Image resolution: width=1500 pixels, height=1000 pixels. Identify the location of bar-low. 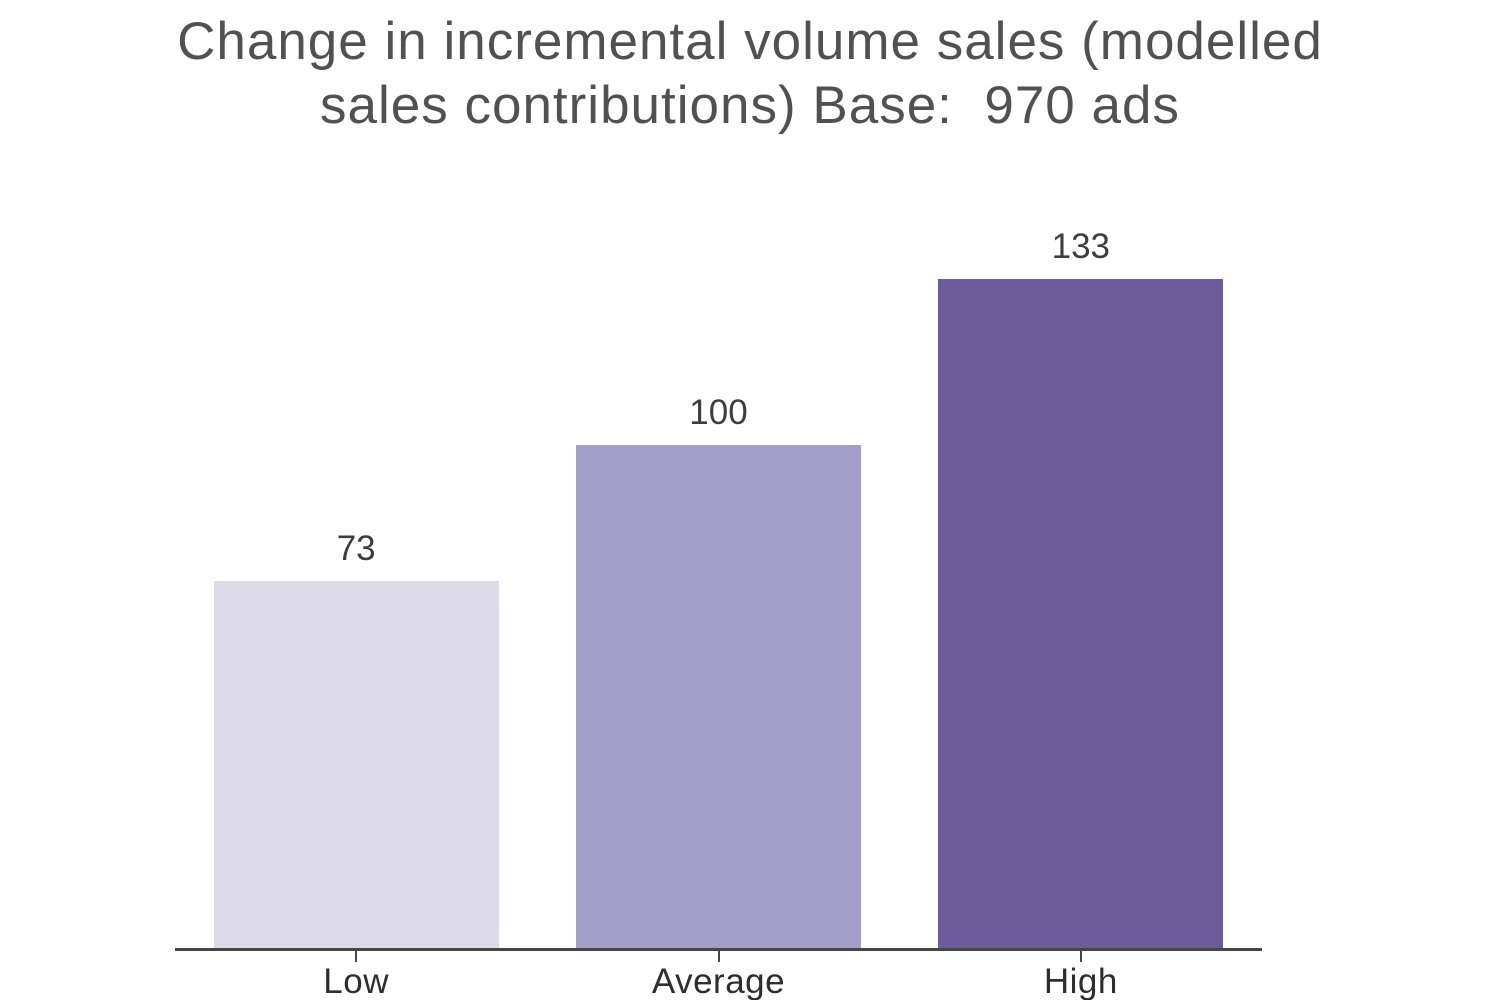
(356, 764).